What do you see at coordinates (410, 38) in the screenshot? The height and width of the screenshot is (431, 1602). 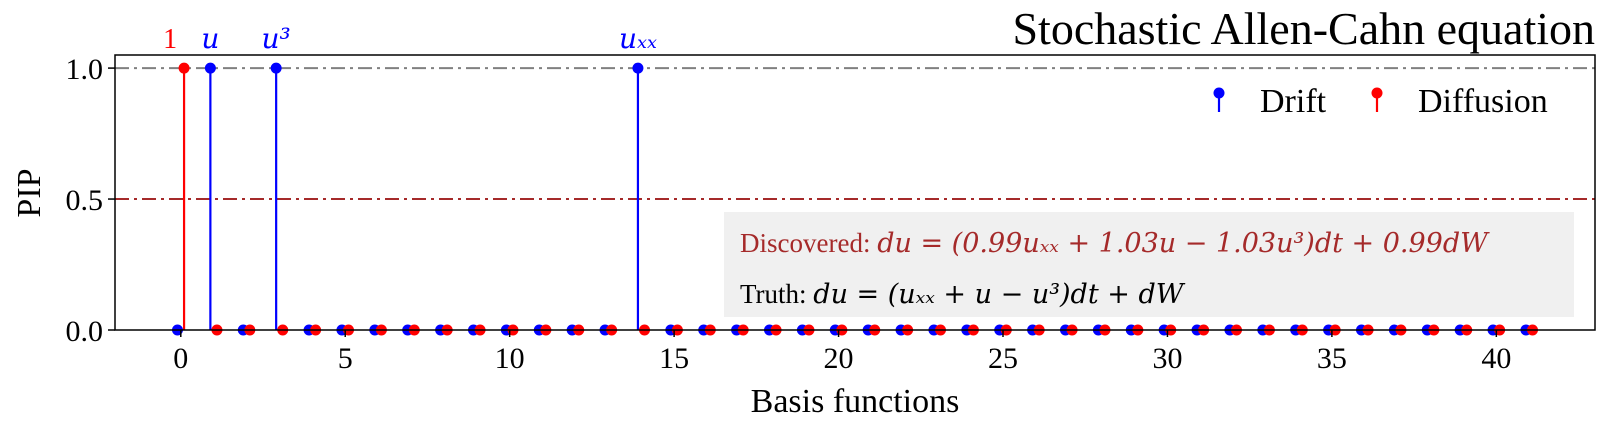 I see `stem-labels: 1 u u³ uₓₓ` at bounding box center [410, 38].